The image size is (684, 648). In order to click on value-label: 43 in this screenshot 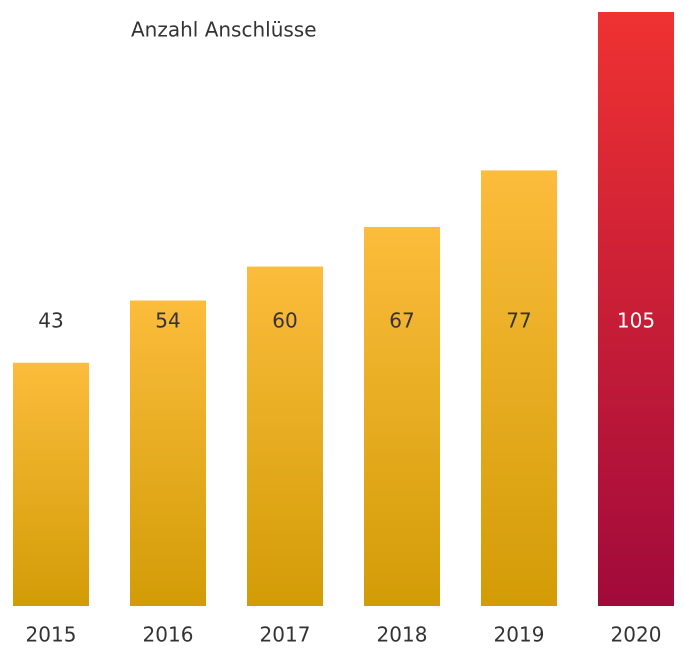, I will do `click(50, 321)`.